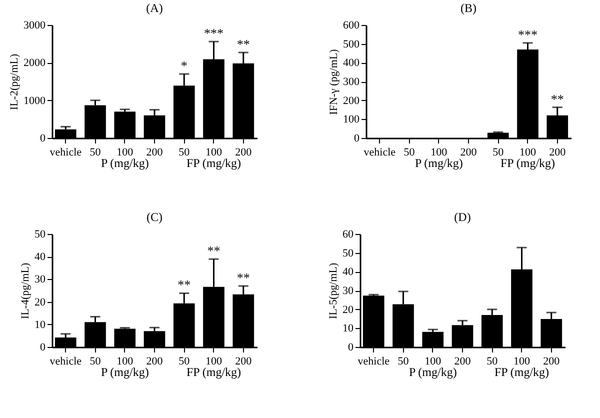 This screenshot has width=600, height=418. Describe the element at coordinates (35, 100) in the screenshot. I see `y-tick-label: 1000` at that location.